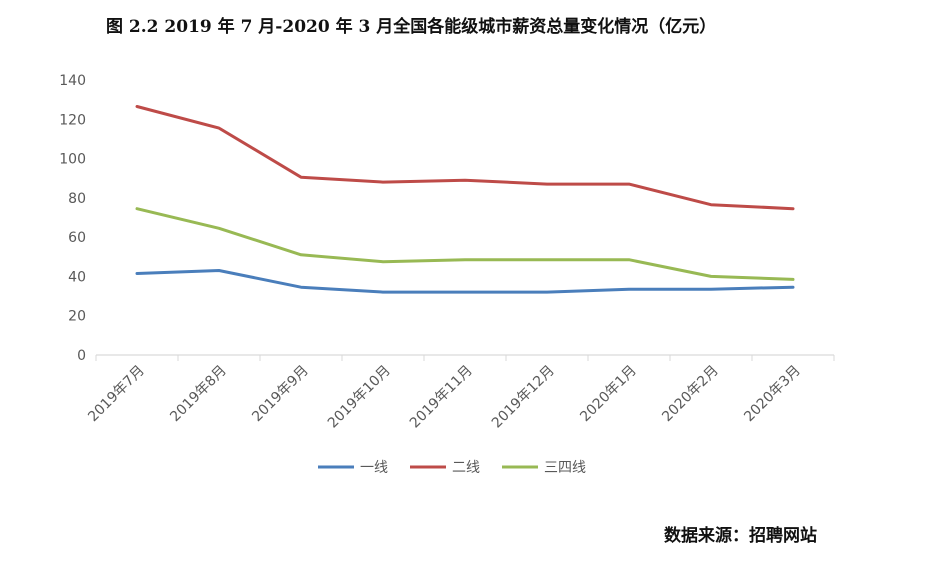 Image resolution: width=944 pixels, height=569 pixels. Describe the element at coordinates (359, 397) in the screenshot. I see `x-tick-label: 2019年10月` at that location.